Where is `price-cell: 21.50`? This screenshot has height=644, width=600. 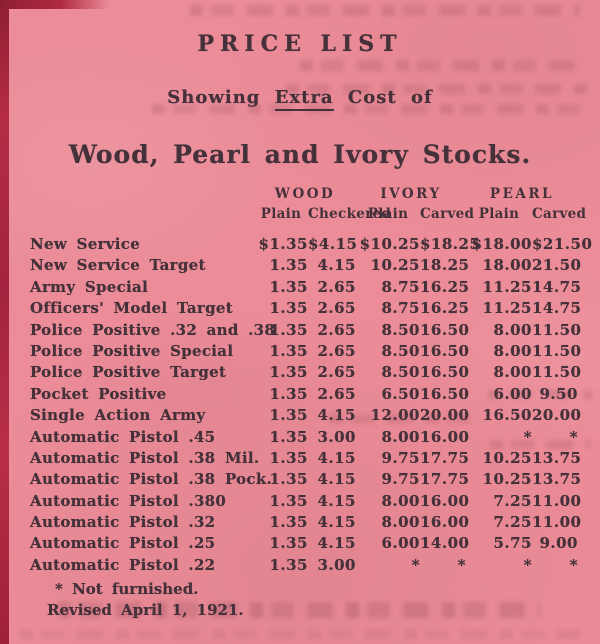 price-cell: 21.50 is located at coordinates (557, 265).